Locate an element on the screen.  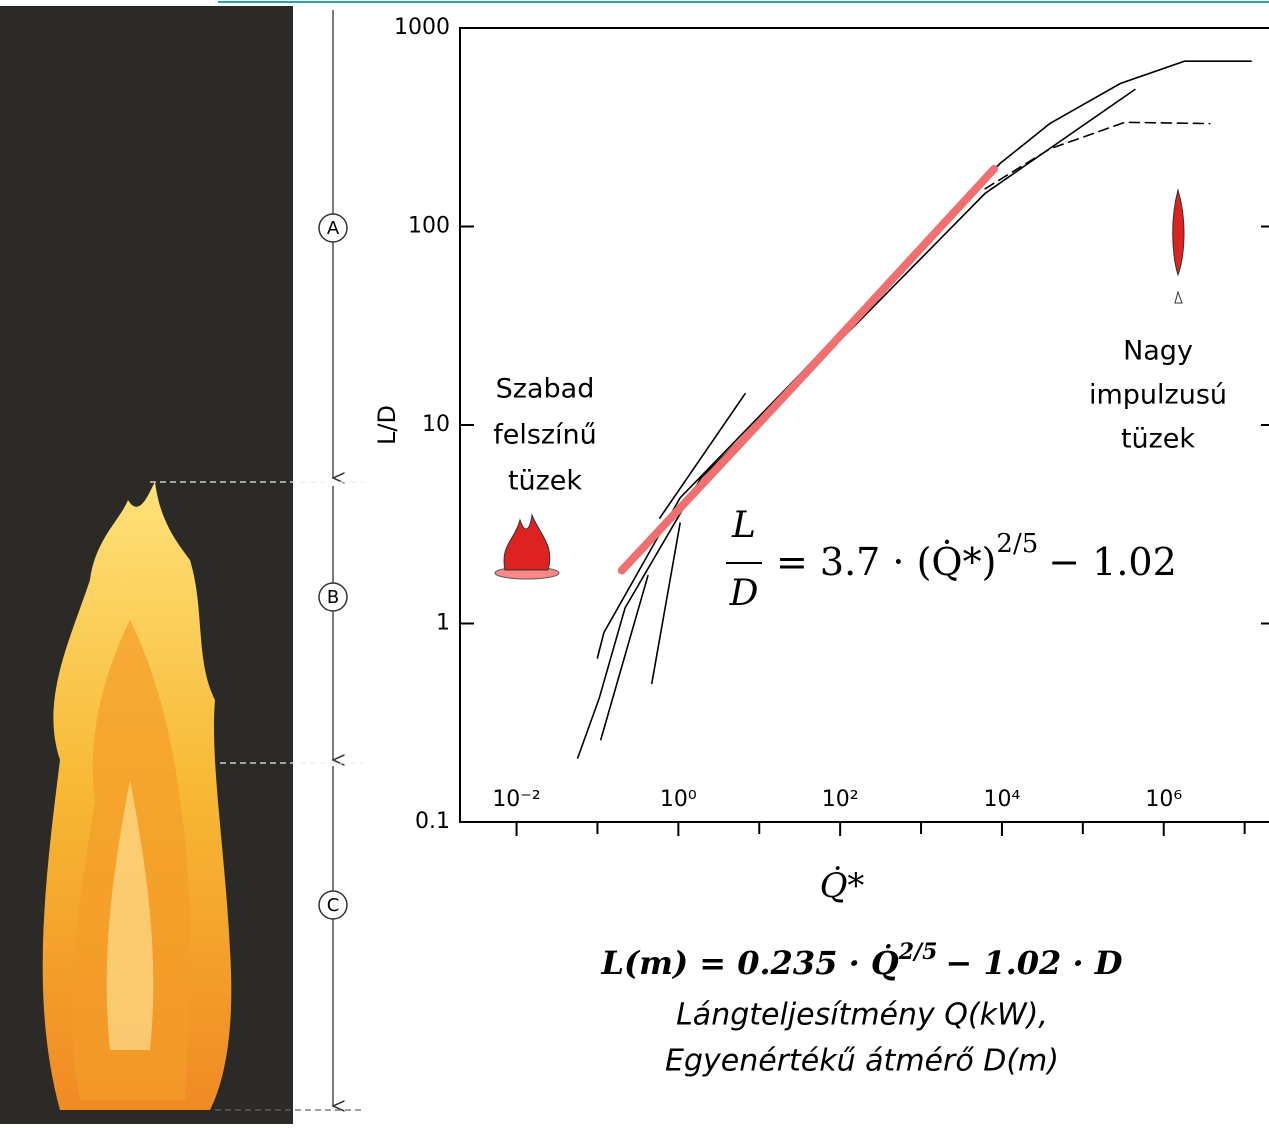
annotation: Szabad is located at coordinates (545, 389).